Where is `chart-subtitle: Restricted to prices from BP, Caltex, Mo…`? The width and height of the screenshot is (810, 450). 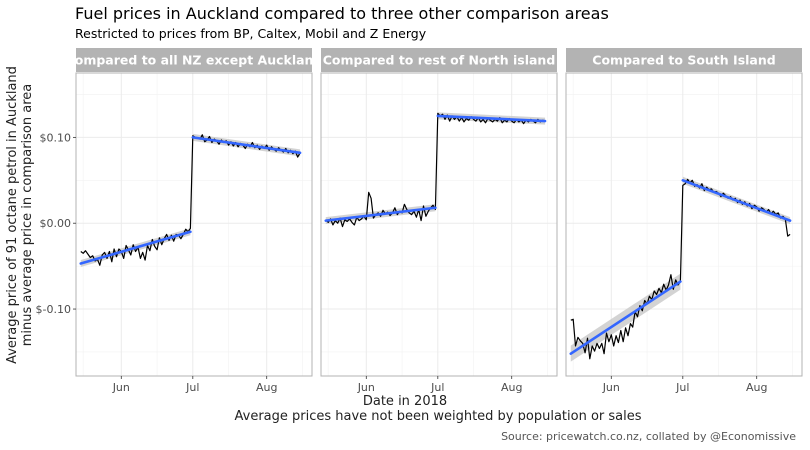 chart-subtitle: Restricted to prices from BP, Caltex, Mo… is located at coordinates (251, 33).